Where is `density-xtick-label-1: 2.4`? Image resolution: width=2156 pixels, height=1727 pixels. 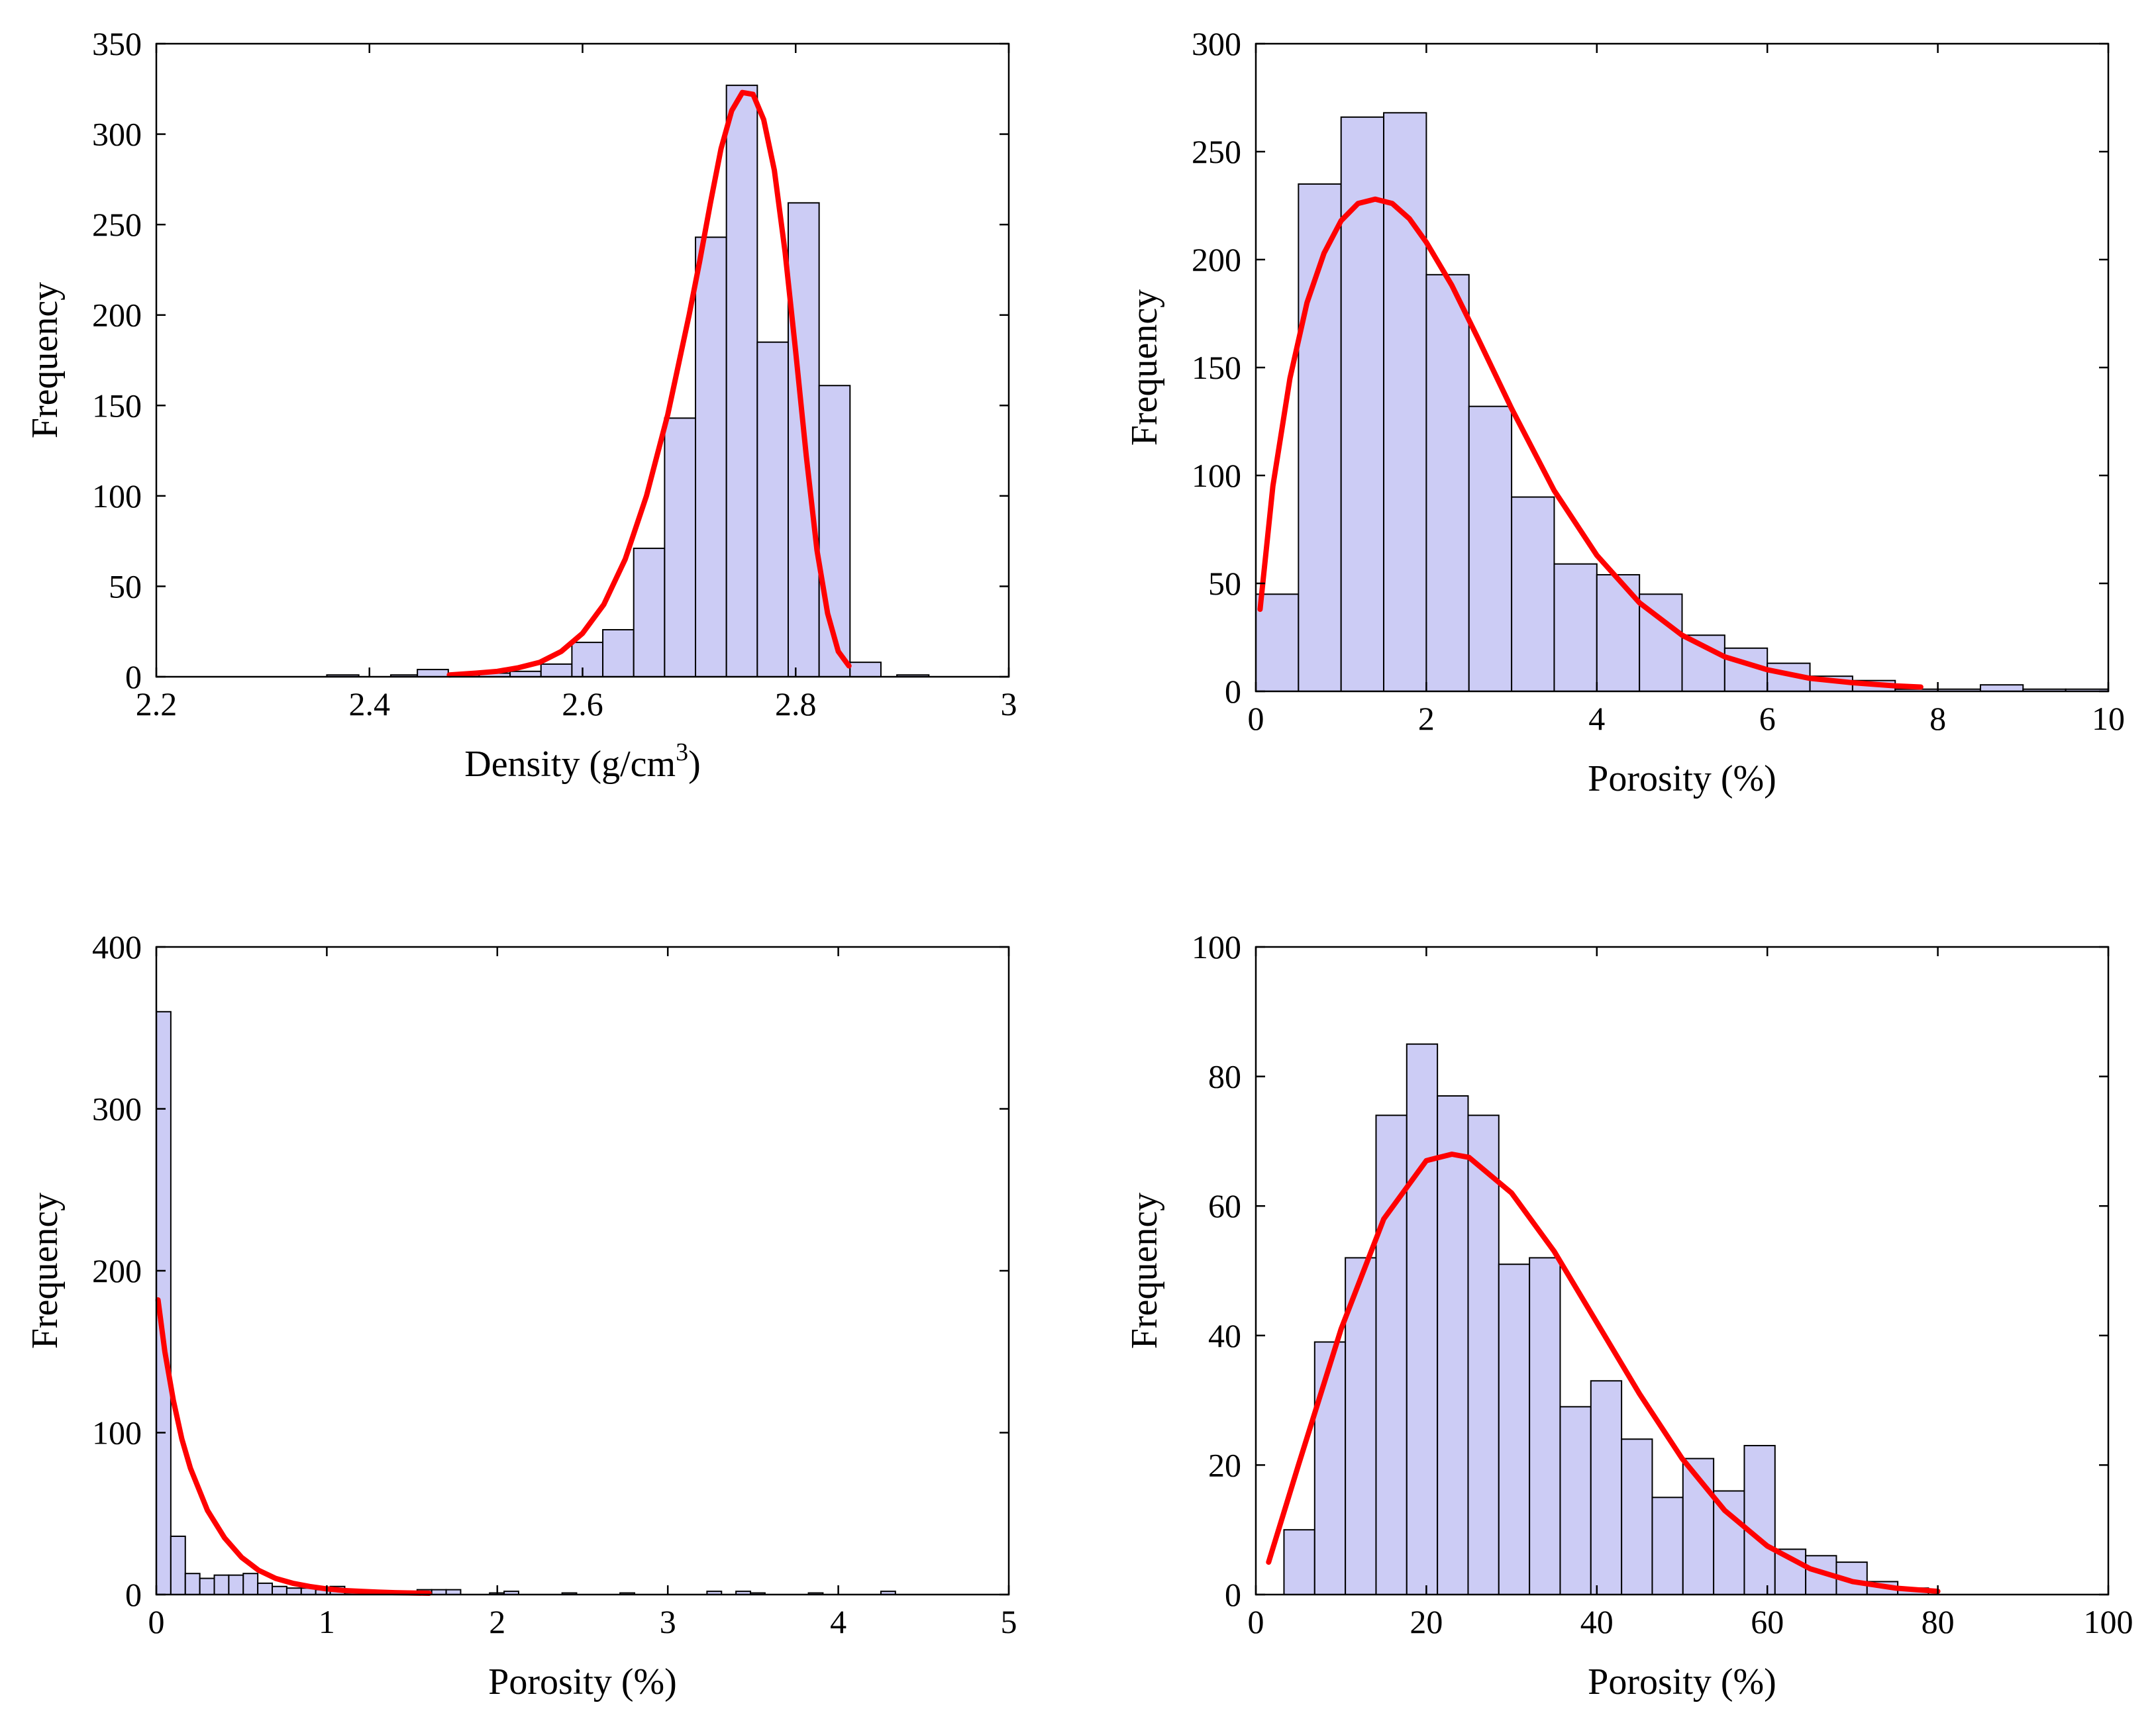 density-xtick-label-1: 2.4 is located at coordinates (370, 703).